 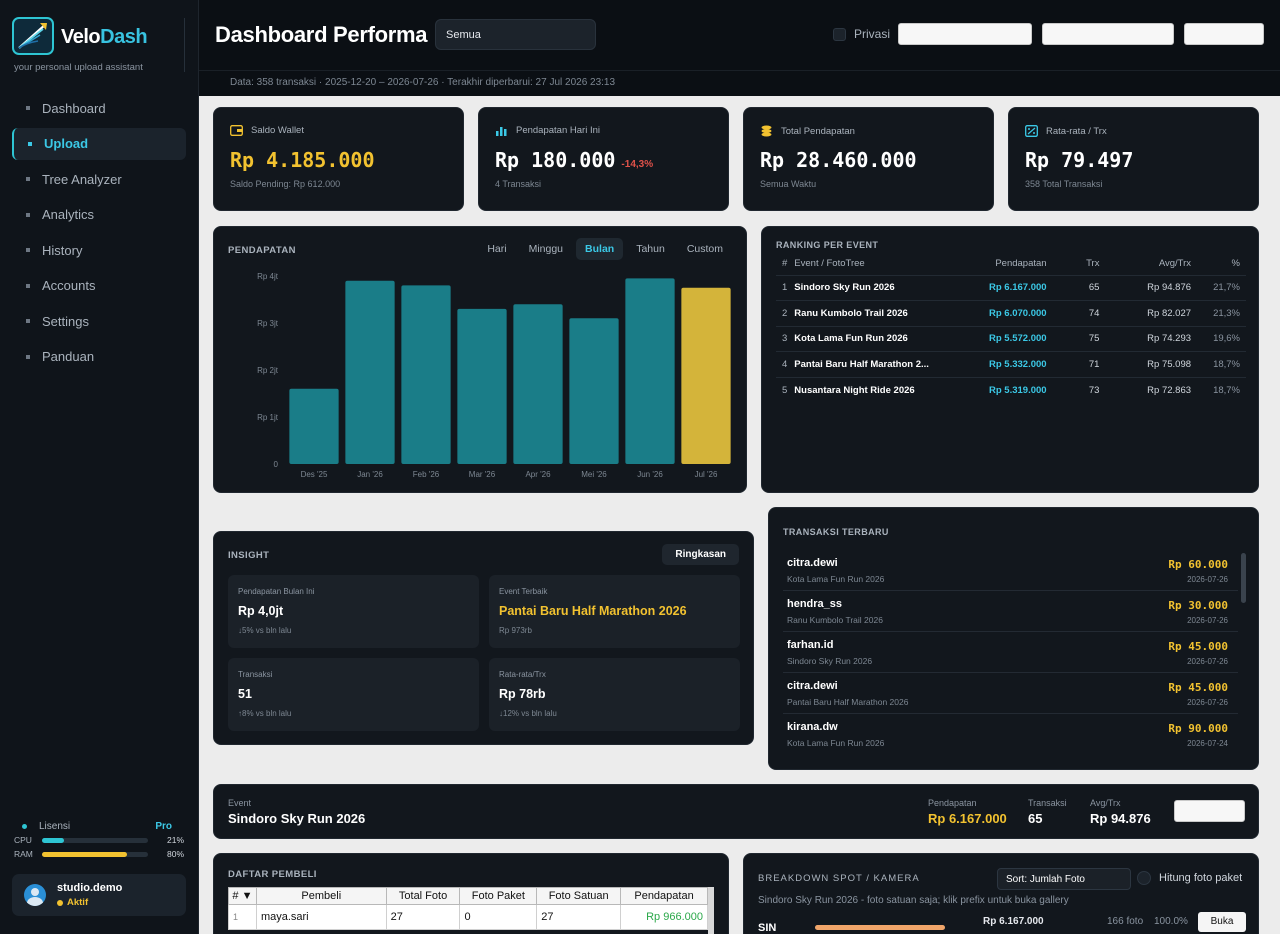 I want to click on license-value: Pro, so click(x=163, y=826).